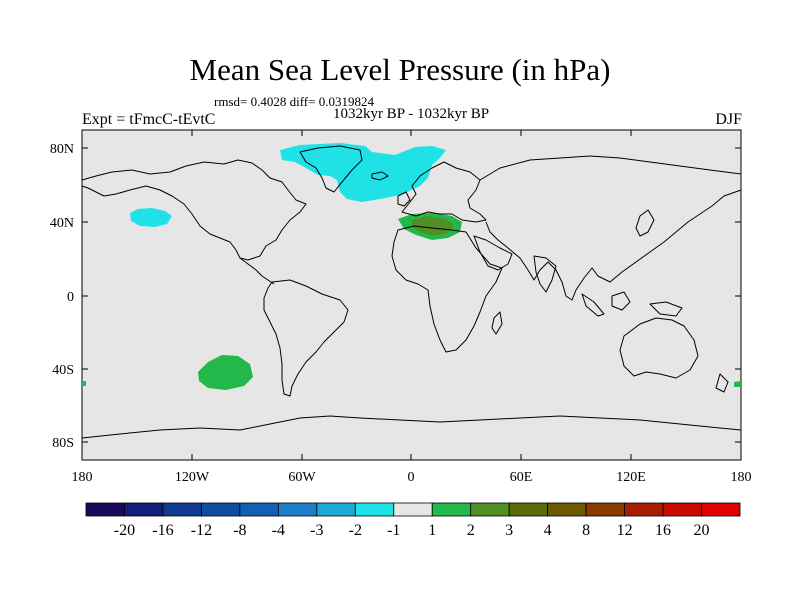 The image size is (800, 600). Describe the element at coordinates (702, 530) in the screenshot. I see `colorbar-label: 20` at that location.